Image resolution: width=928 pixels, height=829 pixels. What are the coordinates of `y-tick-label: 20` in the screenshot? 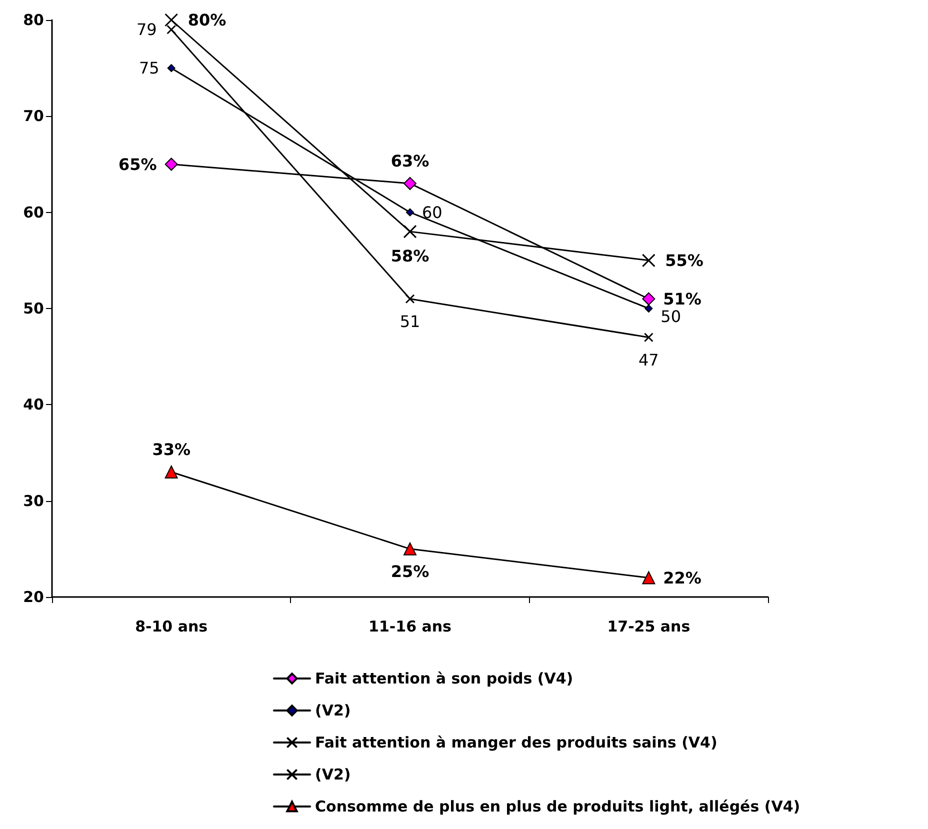 It's located at (33, 597).